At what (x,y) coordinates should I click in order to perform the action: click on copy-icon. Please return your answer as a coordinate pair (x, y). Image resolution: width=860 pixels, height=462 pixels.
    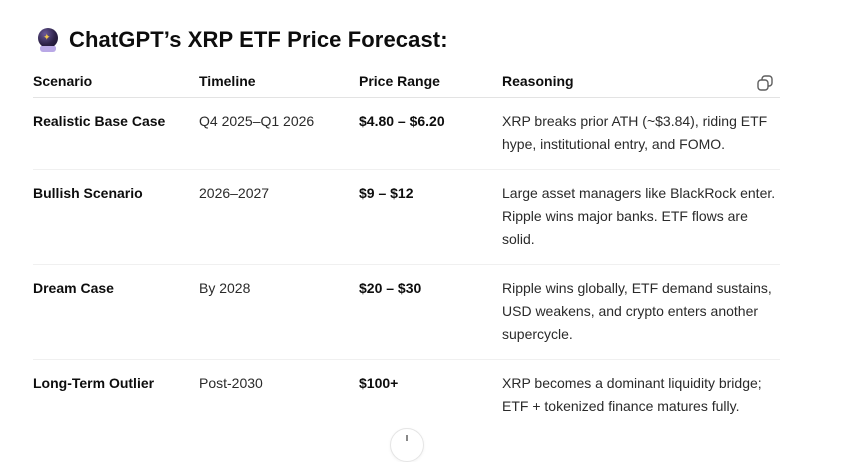
    Looking at the image, I should click on (765, 83).